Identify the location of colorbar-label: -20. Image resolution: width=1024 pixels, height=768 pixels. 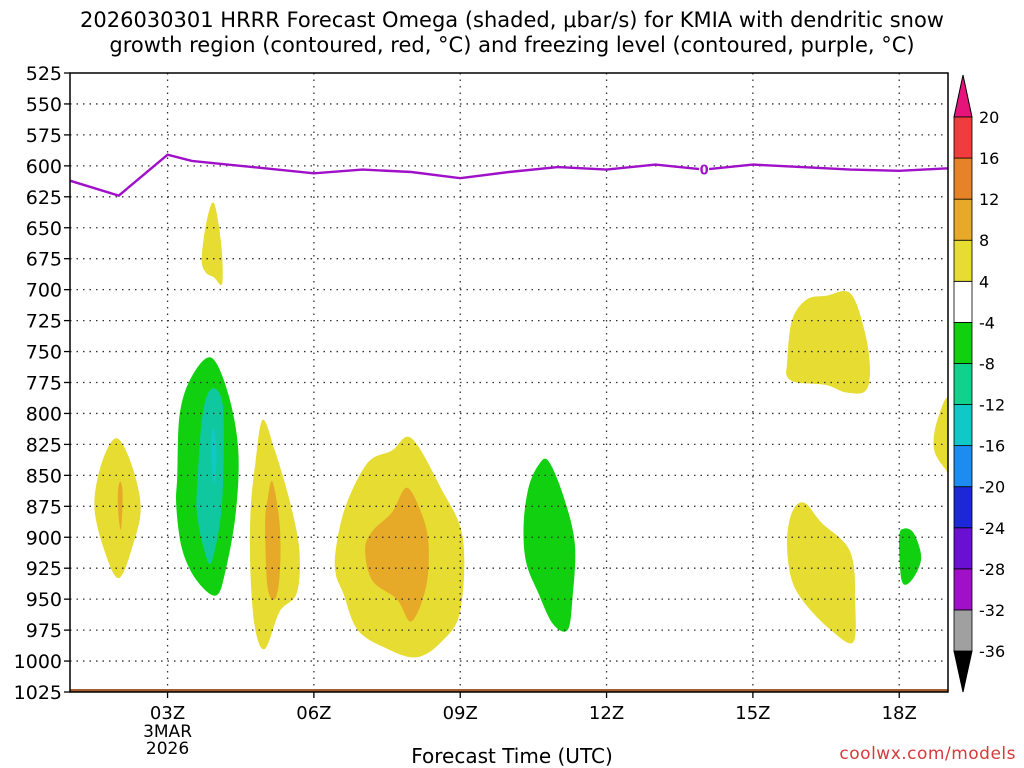
(992, 487).